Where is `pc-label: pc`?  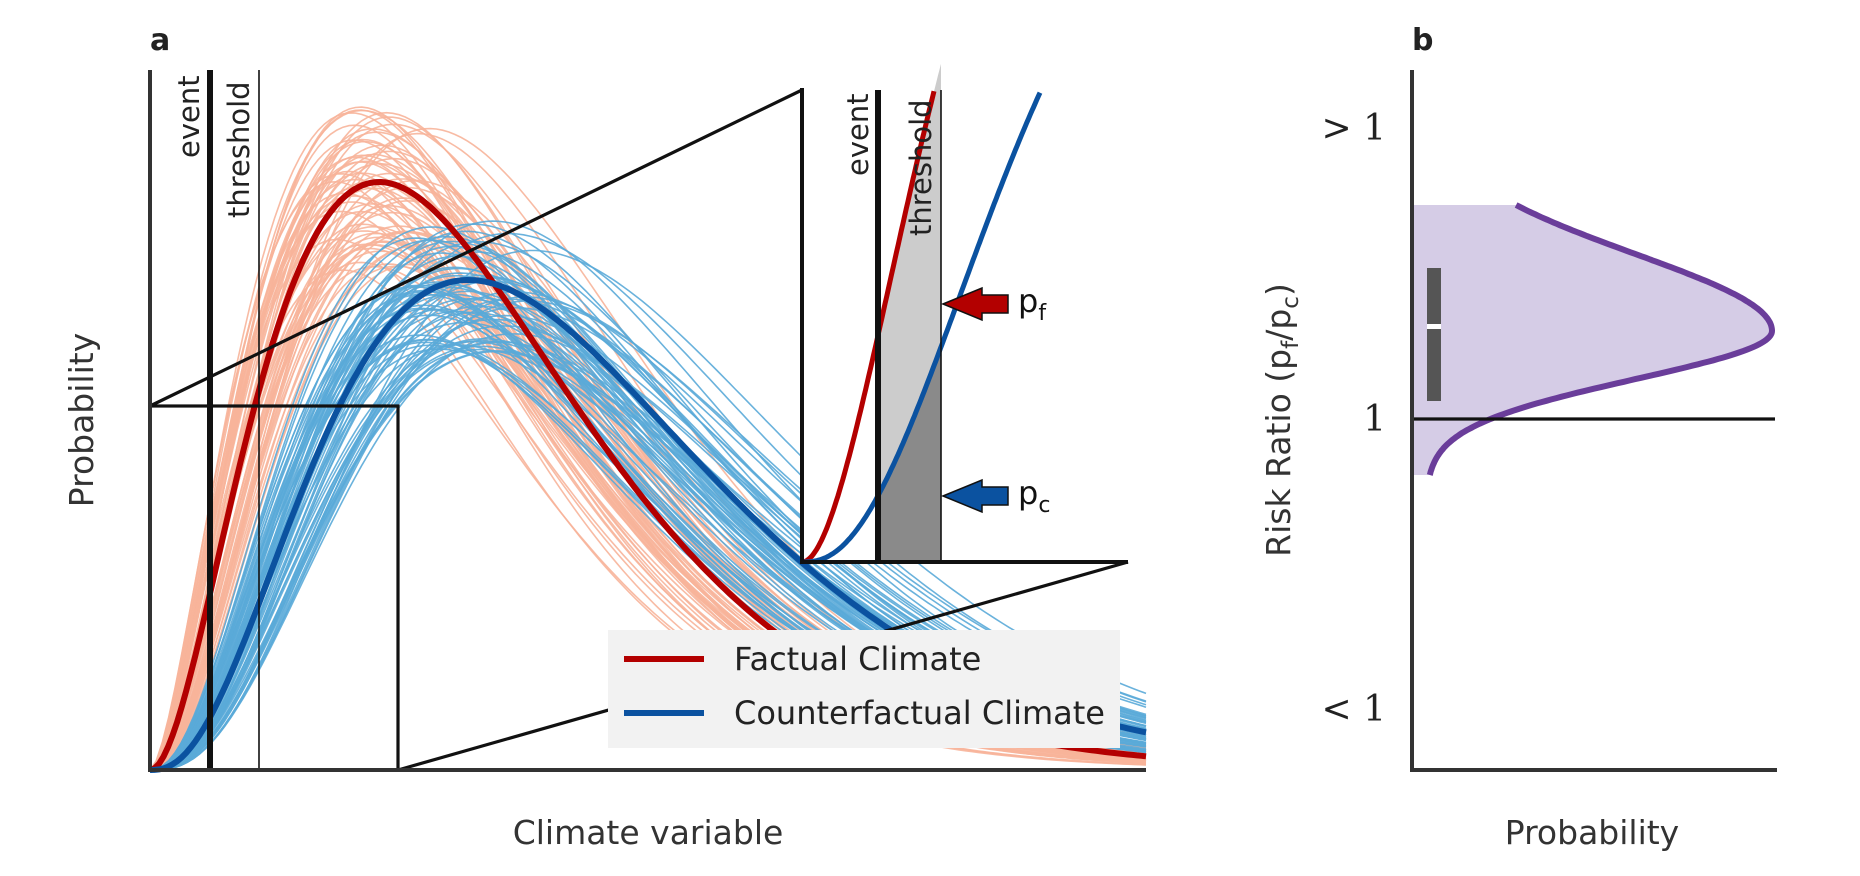
pc-label: pc is located at coordinates (1034, 496).